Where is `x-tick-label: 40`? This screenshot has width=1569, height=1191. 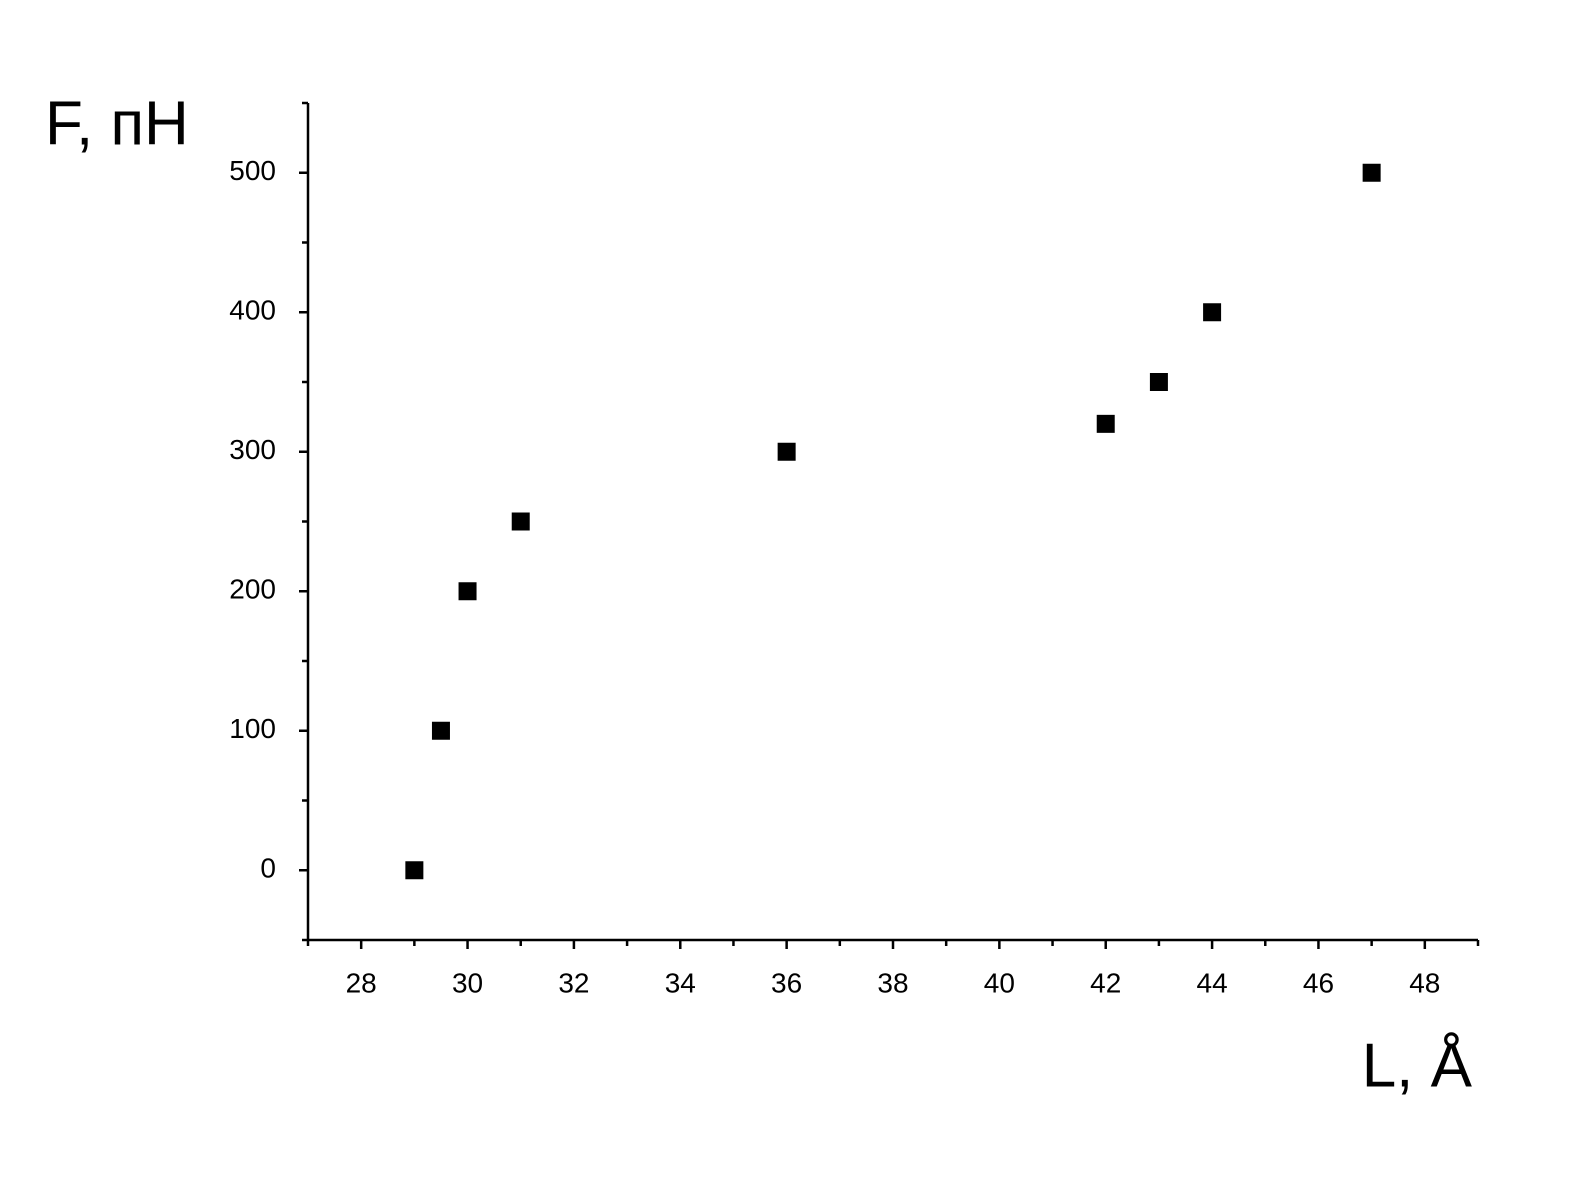 x-tick-label: 40 is located at coordinates (999, 982).